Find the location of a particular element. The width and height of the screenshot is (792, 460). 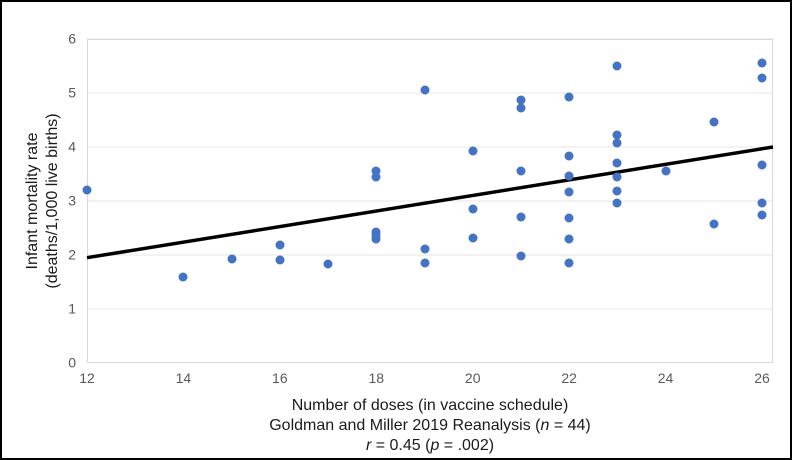

y-tick-label: 3 is located at coordinates (72, 200).